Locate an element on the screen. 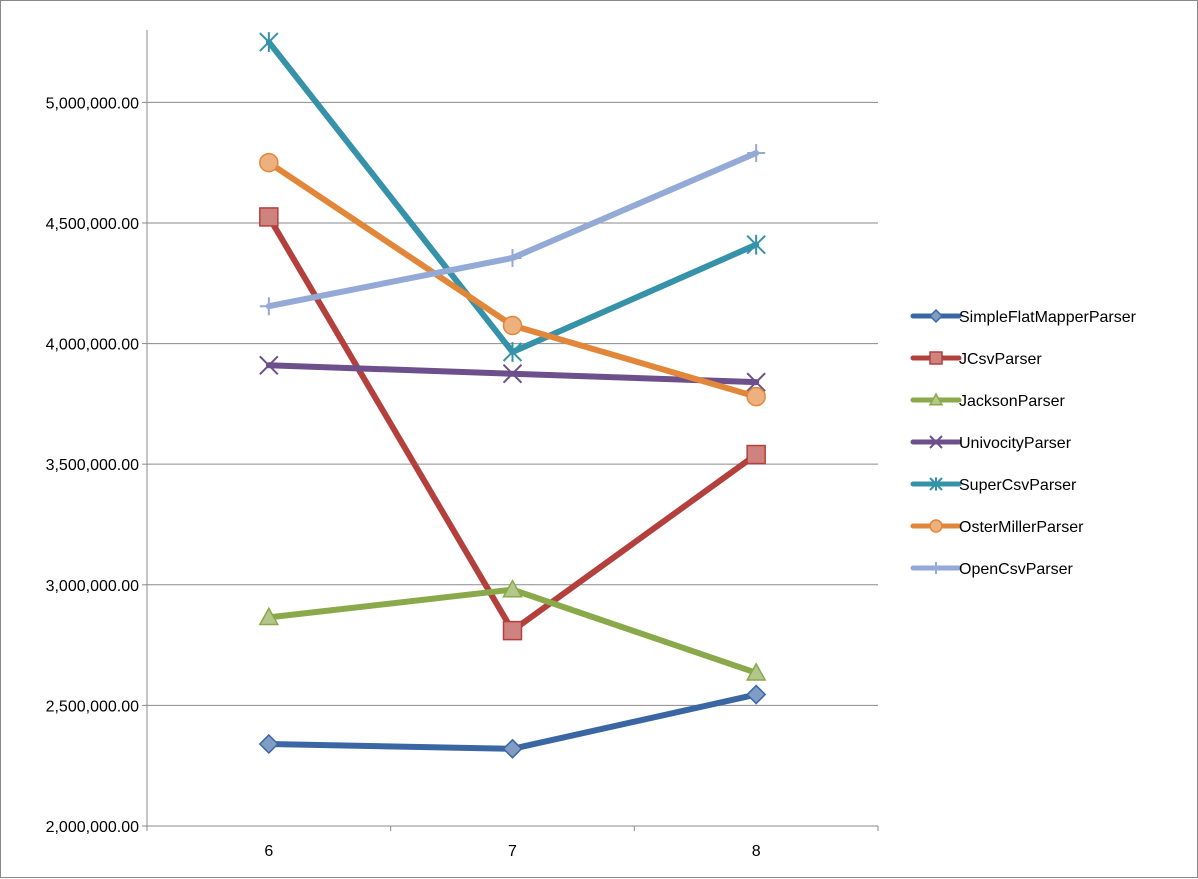 The image size is (1198, 879). series-jackson-parser is located at coordinates (512, 630).